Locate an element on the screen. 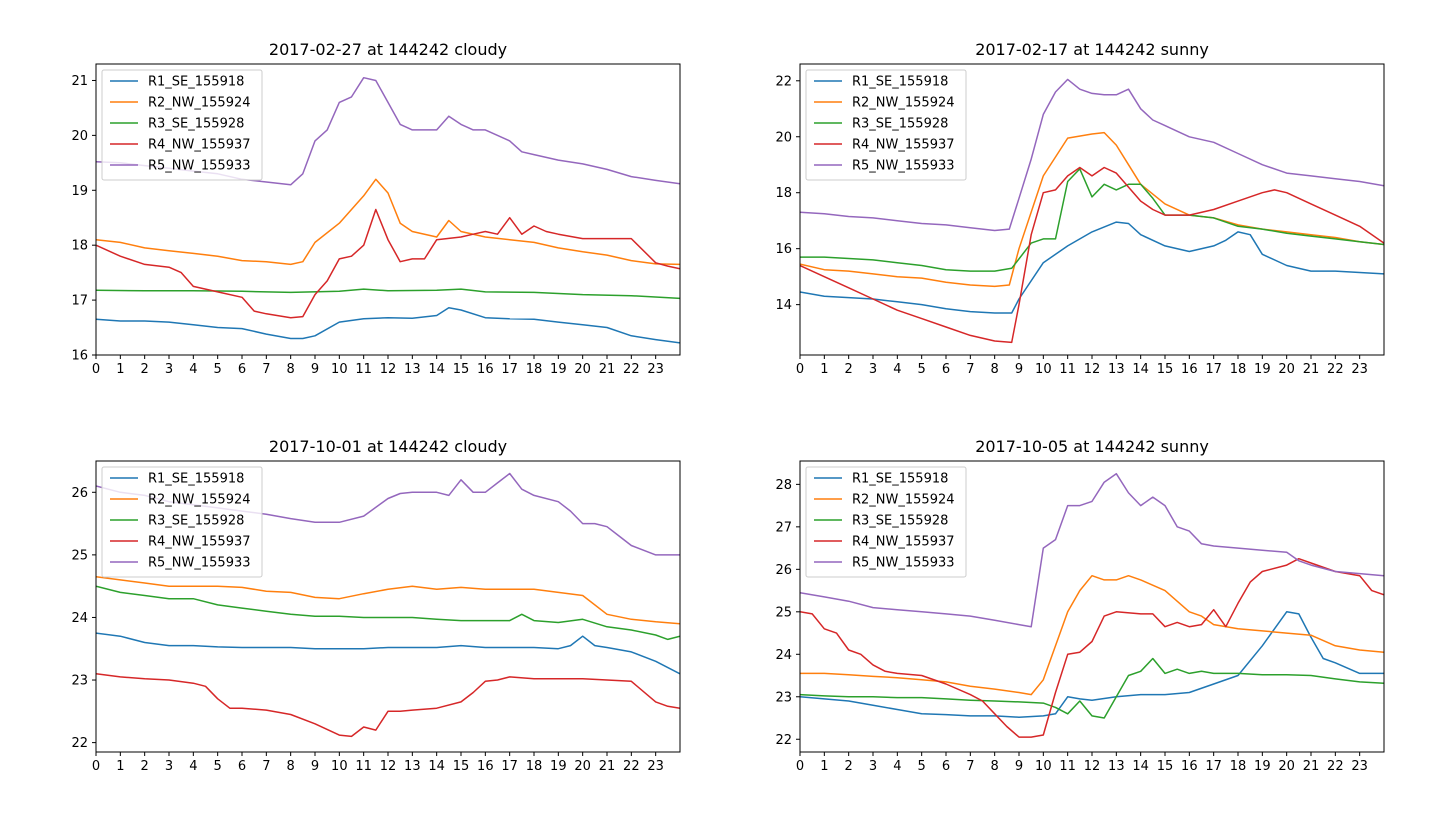 This screenshot has width=1437, height=819. chart-title: 2017-10-01 at 144242 cloudy is located at coordinates (388, 446).